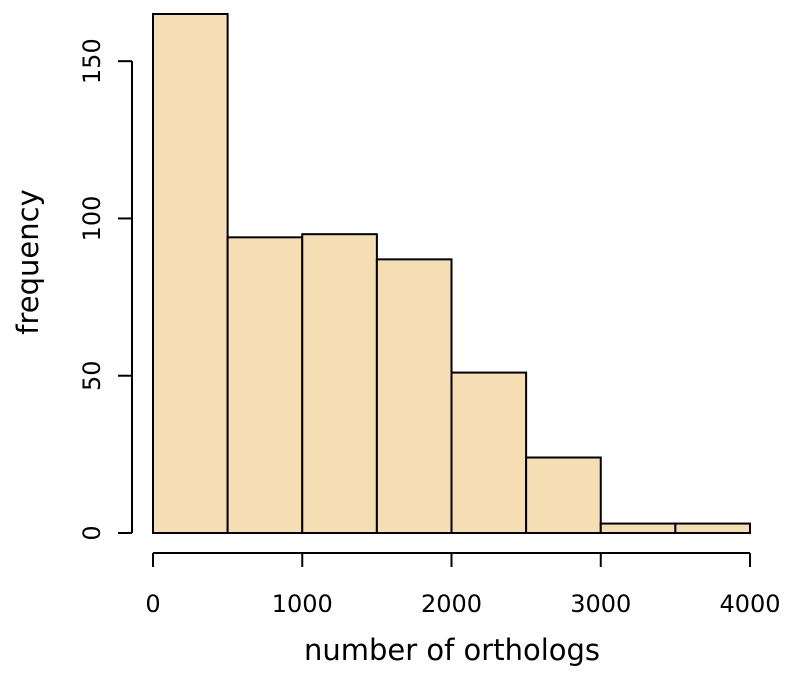  Describe the element at coordinates (92, 219) in the screenshot. I see `y-tick-label: 100` at that location.